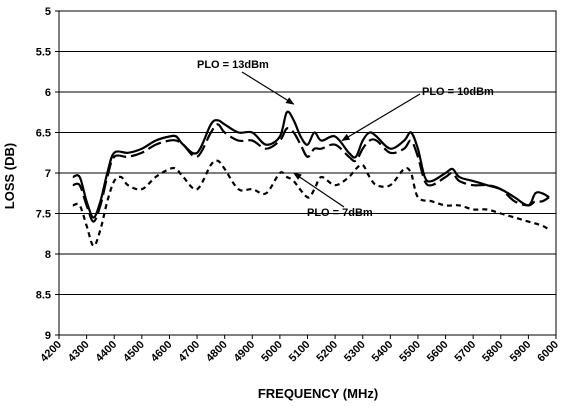  What do you see at coordinates (410, 352) in the screenshot?
I see `x-tick-label: 5500` at bounding box center [410, 352].